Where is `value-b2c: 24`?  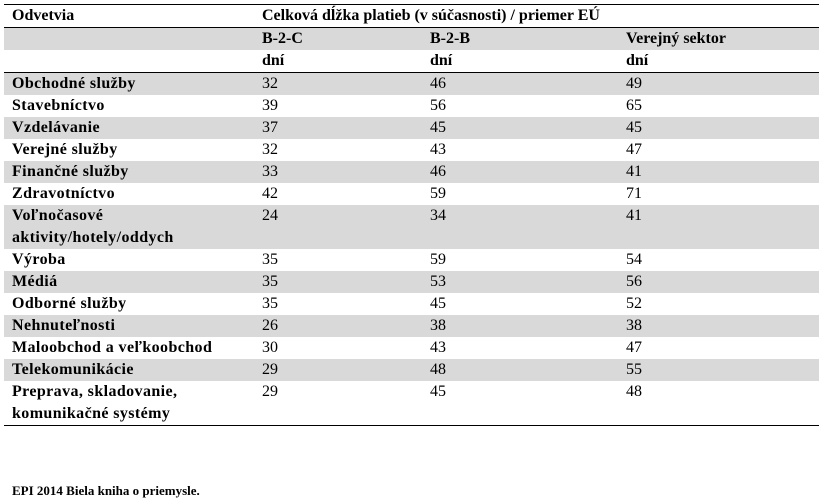
value-b2c: 24 is located at coordinates (270, 215).